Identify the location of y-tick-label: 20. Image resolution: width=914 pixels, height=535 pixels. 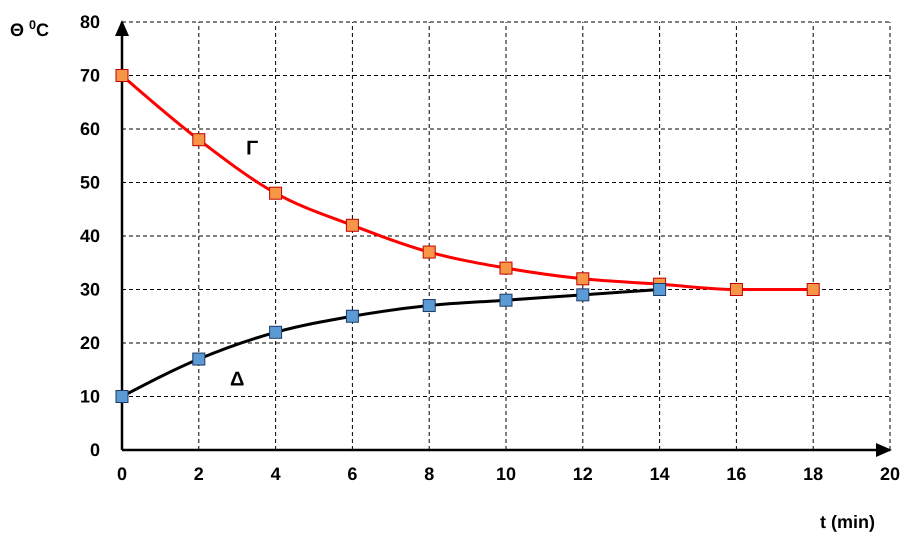
(90, 343).